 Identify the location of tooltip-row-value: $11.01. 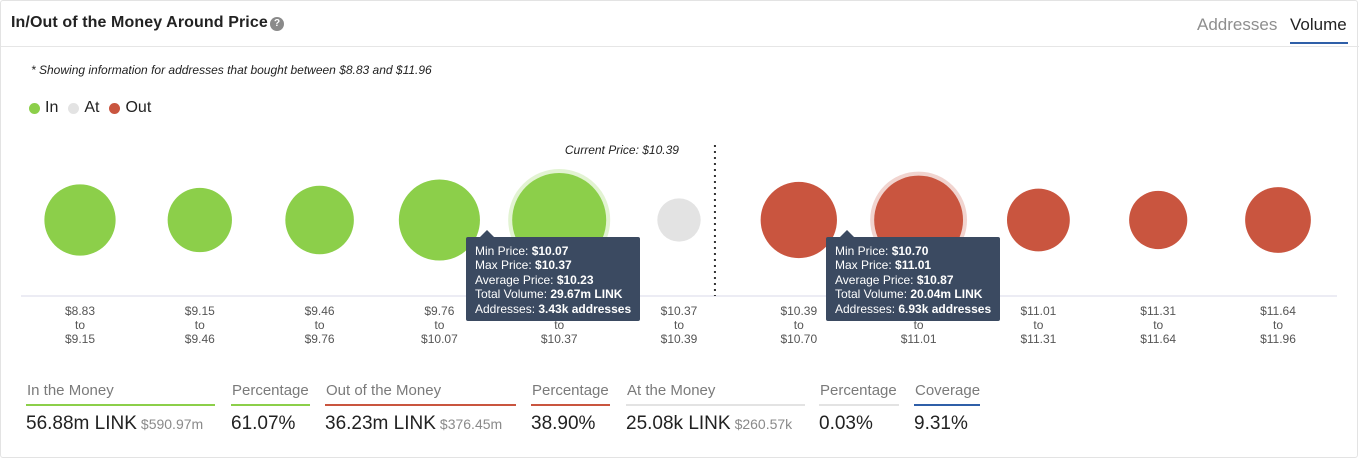
(913, 265).